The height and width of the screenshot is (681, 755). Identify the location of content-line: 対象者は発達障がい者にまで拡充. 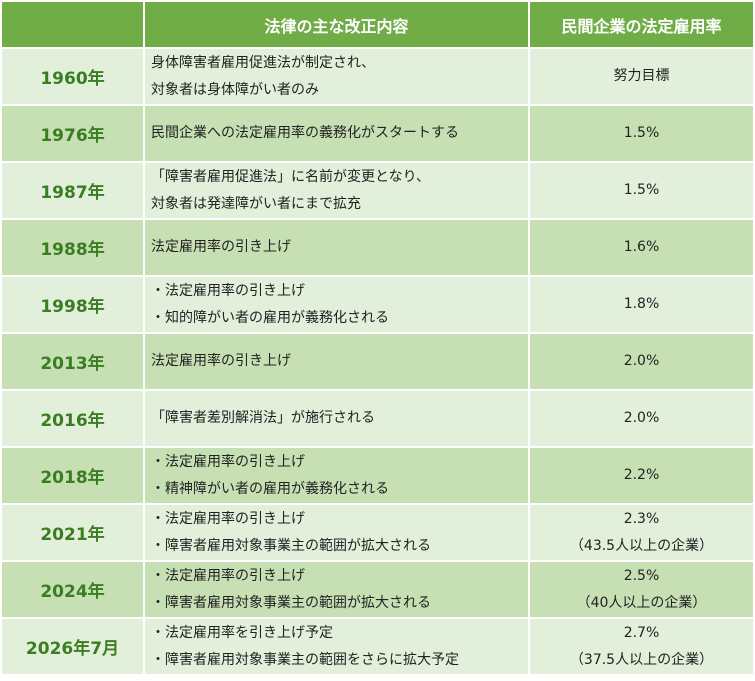
(256, 203).